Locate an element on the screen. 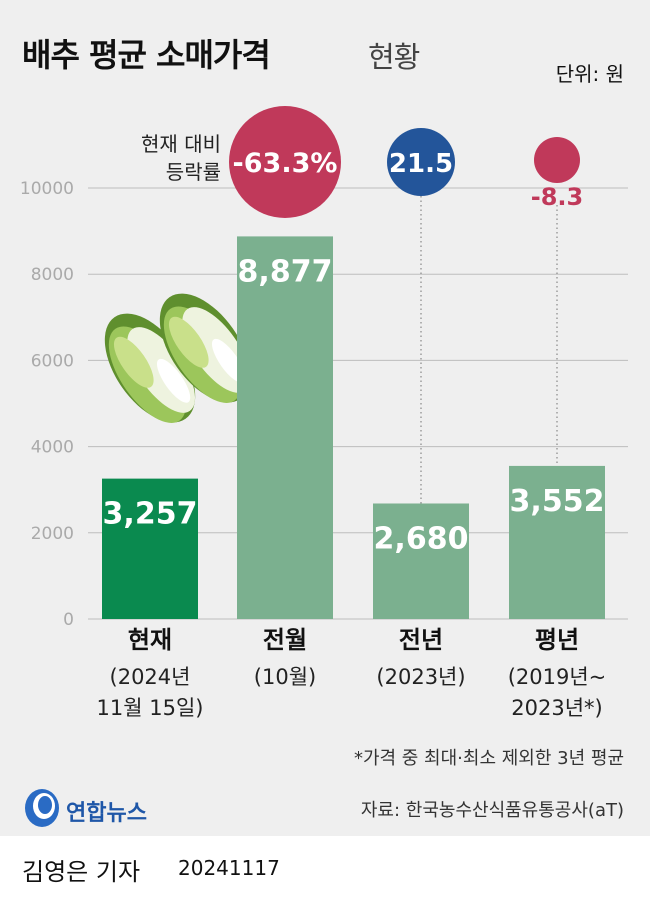 This screenshot has width=650, height=905. category-label: 현재 is located at coordinates (150, 640).